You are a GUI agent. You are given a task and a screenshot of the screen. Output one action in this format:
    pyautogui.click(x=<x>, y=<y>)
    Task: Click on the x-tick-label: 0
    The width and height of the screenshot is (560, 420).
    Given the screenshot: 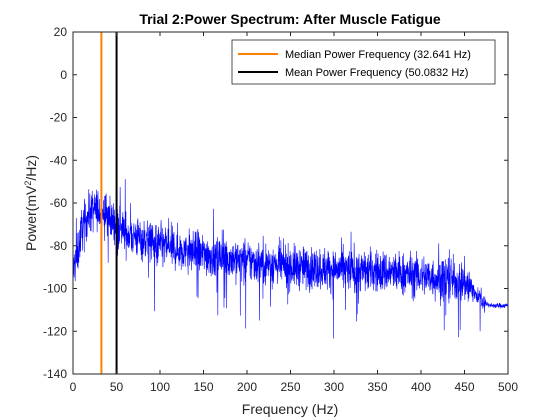 What is the action you would take?
    pyautogui.click(x=73, y=387)
    